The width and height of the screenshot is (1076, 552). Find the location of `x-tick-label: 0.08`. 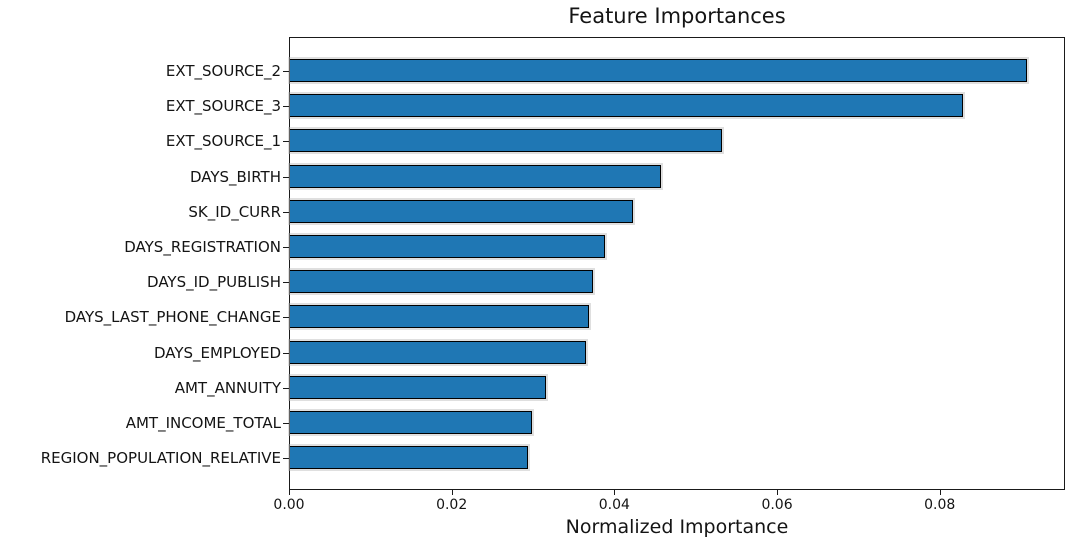

x-tick-label: 0.08 is located at coordinates (940, 505).